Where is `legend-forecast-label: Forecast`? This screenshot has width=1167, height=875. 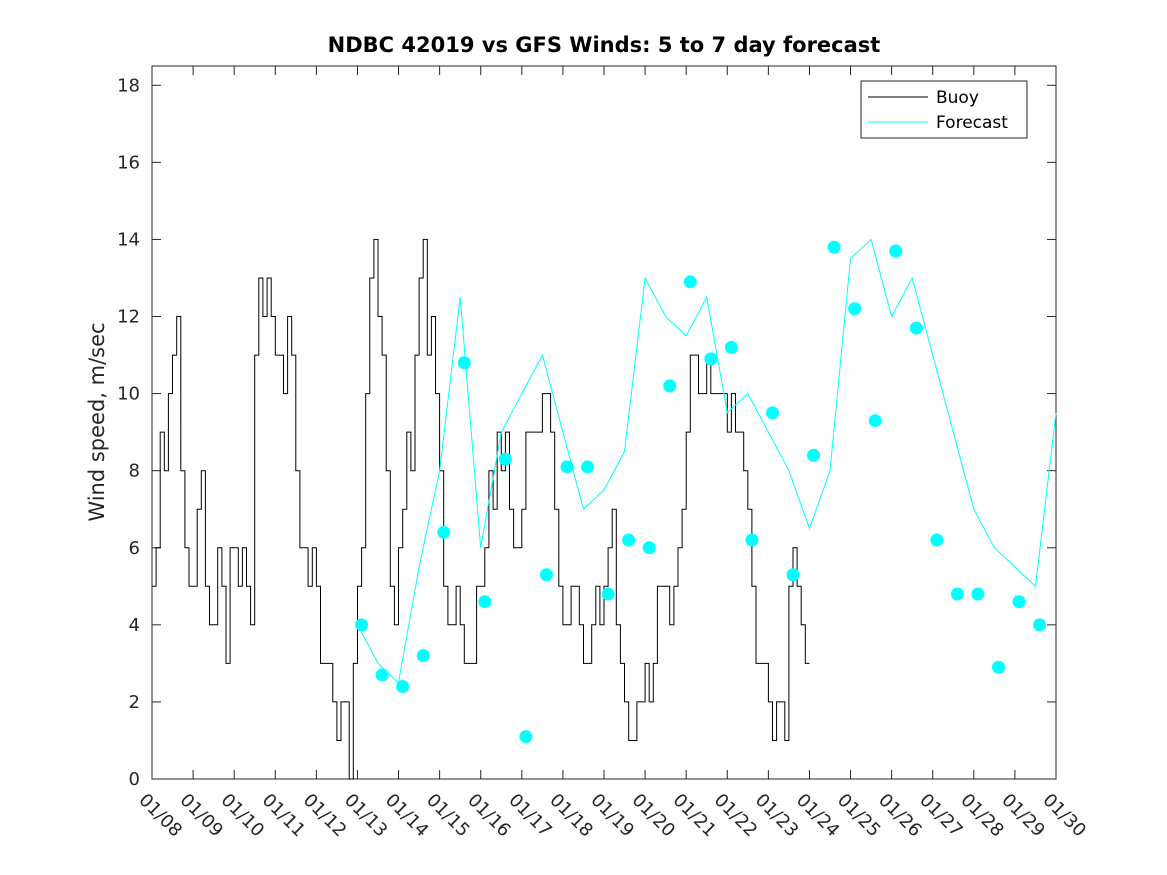
legend-forecast-label: Forecast is located at coordinates (972, 123).